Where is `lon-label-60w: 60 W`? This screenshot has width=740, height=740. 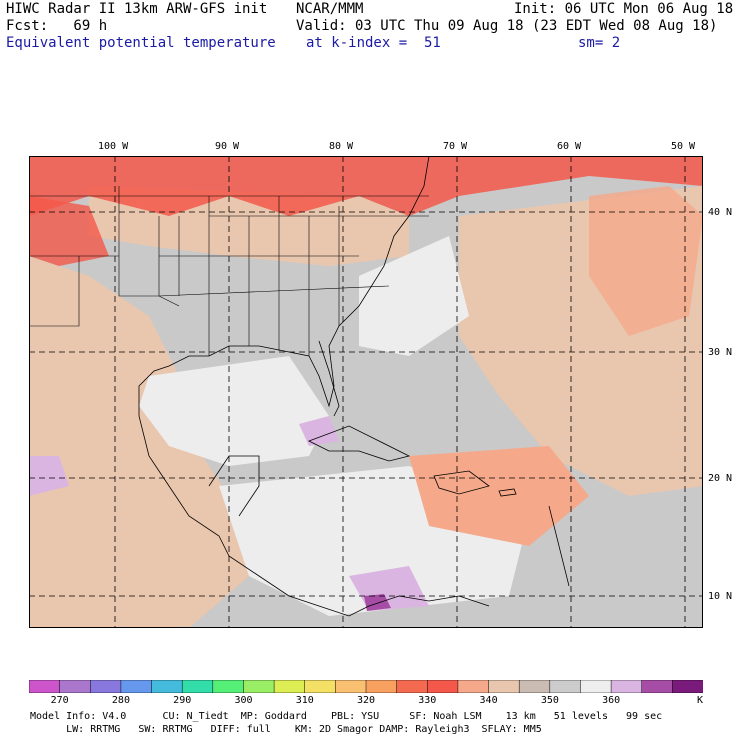 lon-label-60w: 60 W is located at coordinates (569, 146).